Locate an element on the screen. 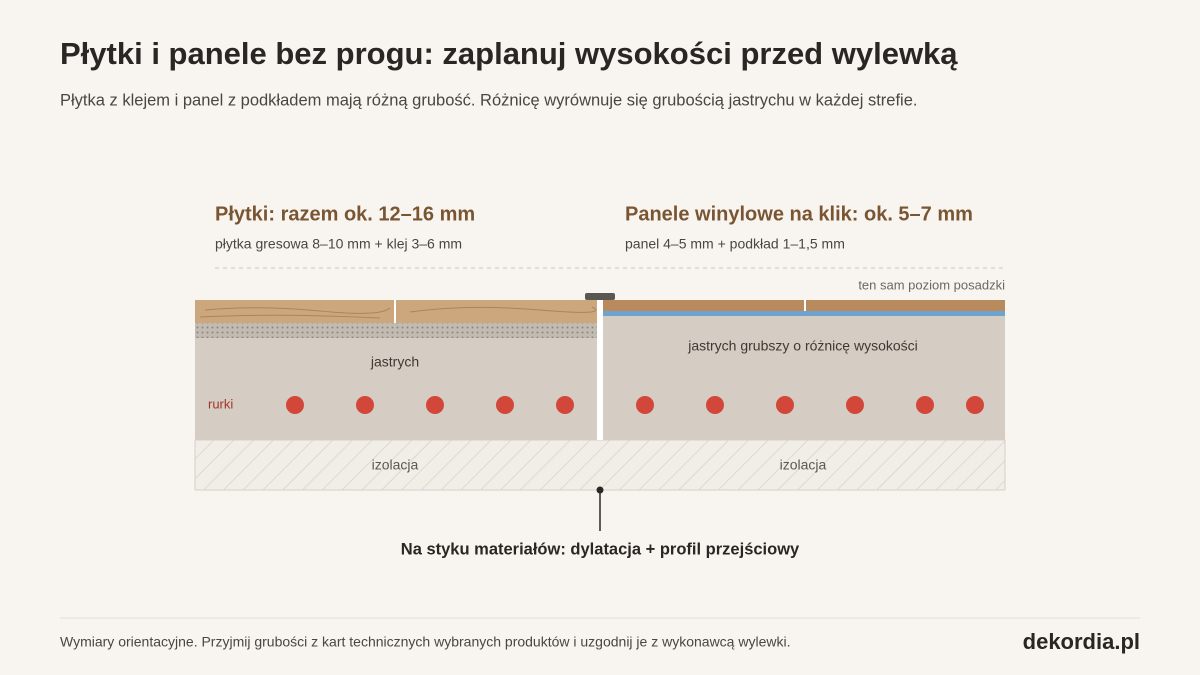  underlay-layer is located at coordinates (804, 313).